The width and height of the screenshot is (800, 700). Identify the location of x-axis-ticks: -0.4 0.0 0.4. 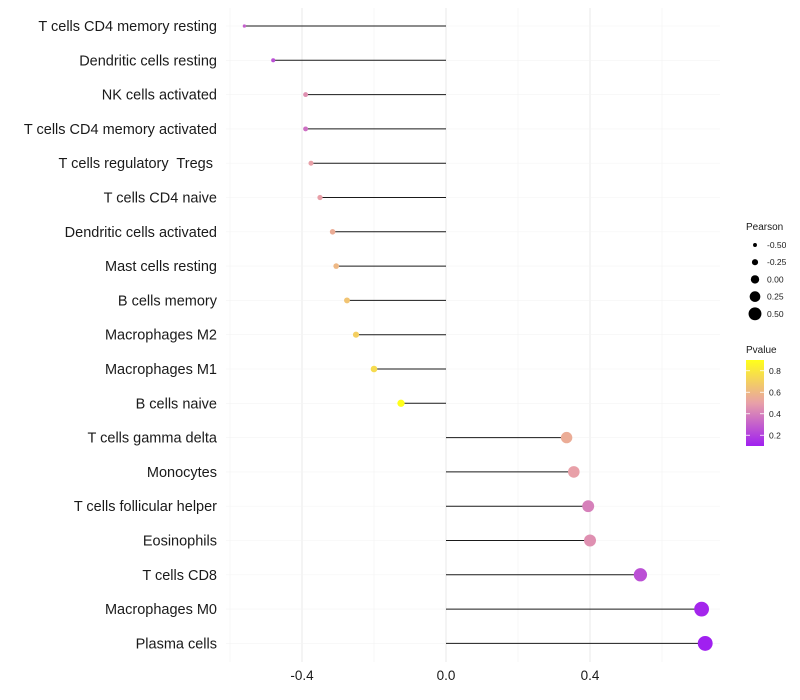
(445, 675).